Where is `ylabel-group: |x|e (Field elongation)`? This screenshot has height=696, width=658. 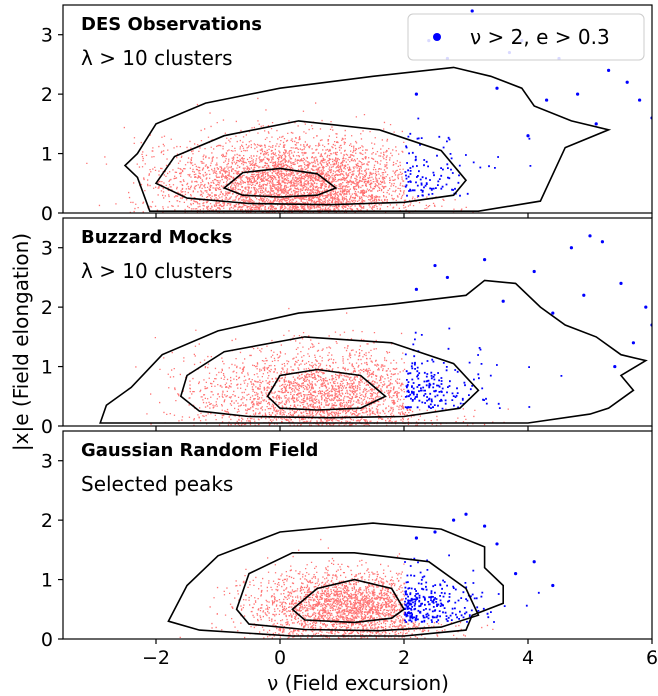
ylabel-group: |x|e (Field elongation) is located at coordinates (21, 342).